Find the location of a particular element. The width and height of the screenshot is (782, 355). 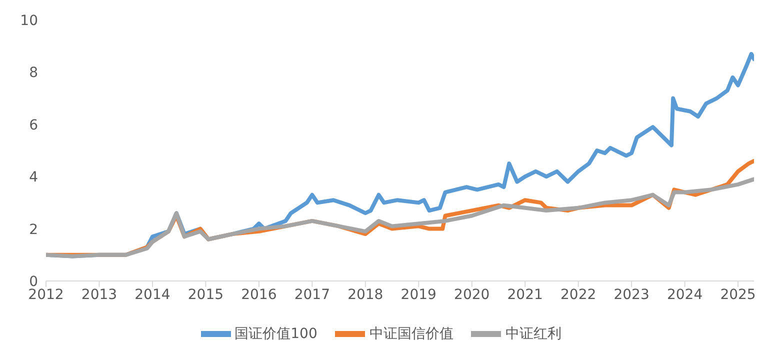

y-tick-label: 6 is located at coordinates (33, 125).